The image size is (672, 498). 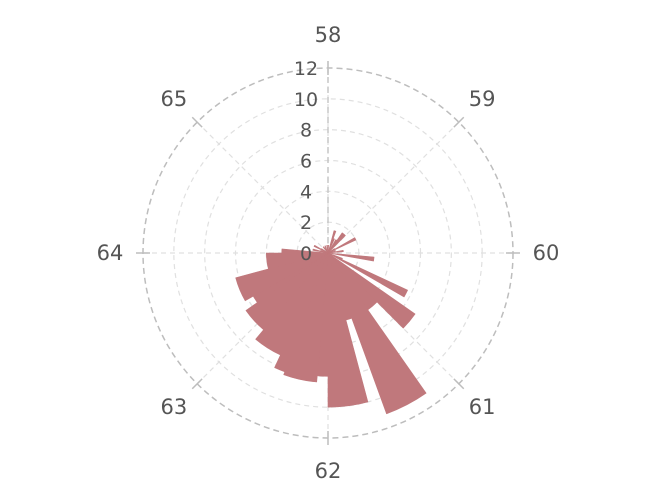 I want to click on radial-tick-label: 12, so click(x=306, y=69).